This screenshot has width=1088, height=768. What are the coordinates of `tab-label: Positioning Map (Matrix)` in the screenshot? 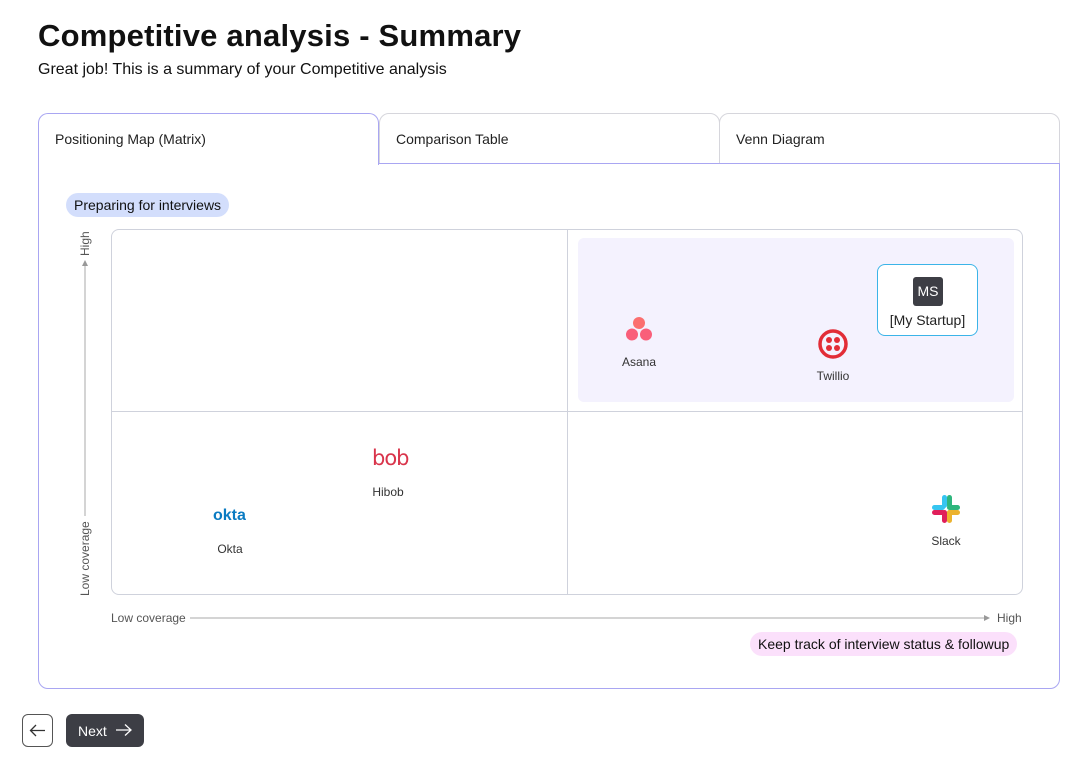 It's located at (130, 139).